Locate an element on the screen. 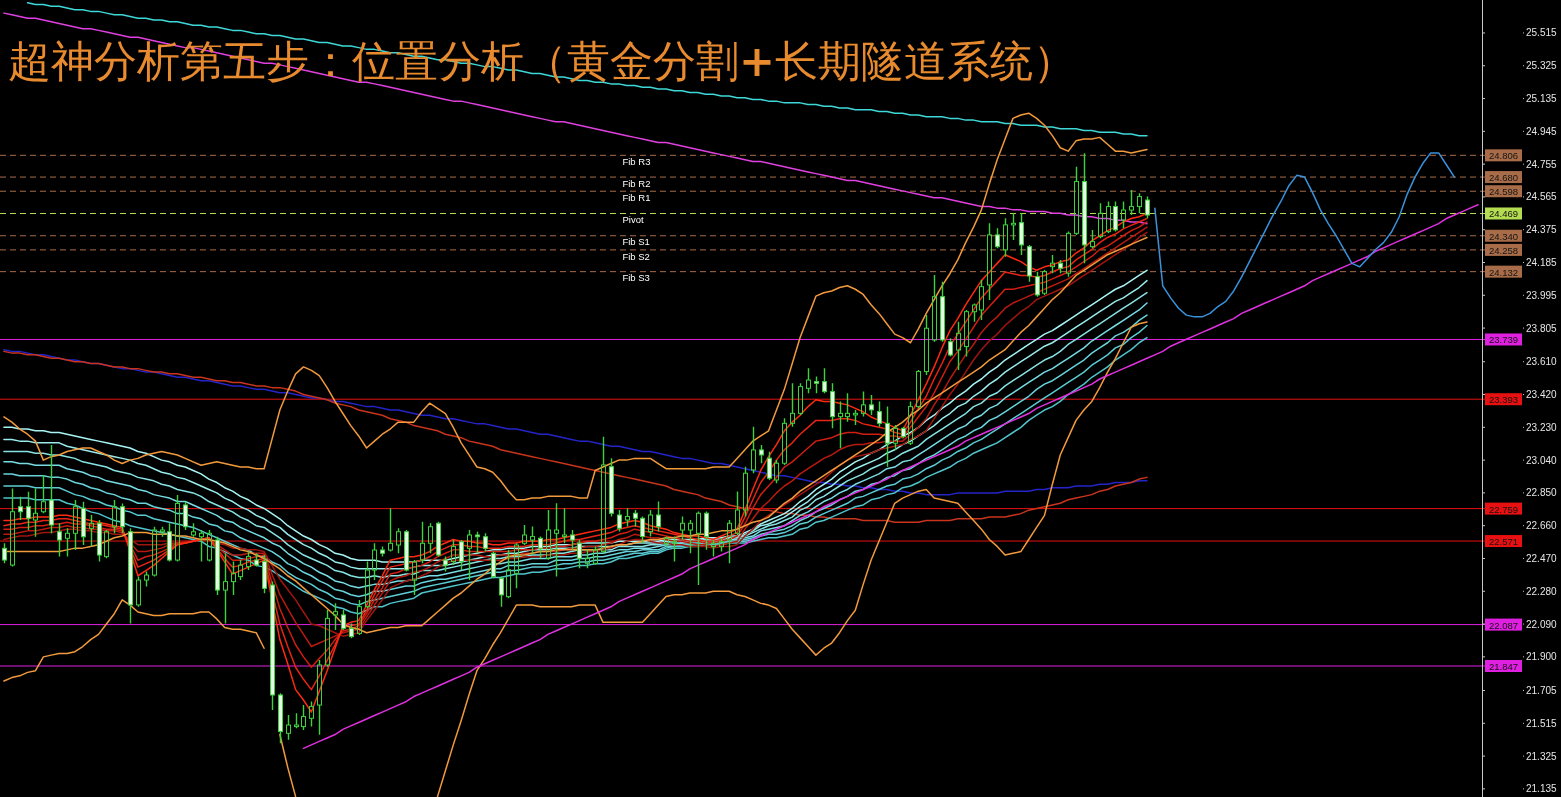  y-tick-label: 23.610 is located at coordinates (1542, 362).